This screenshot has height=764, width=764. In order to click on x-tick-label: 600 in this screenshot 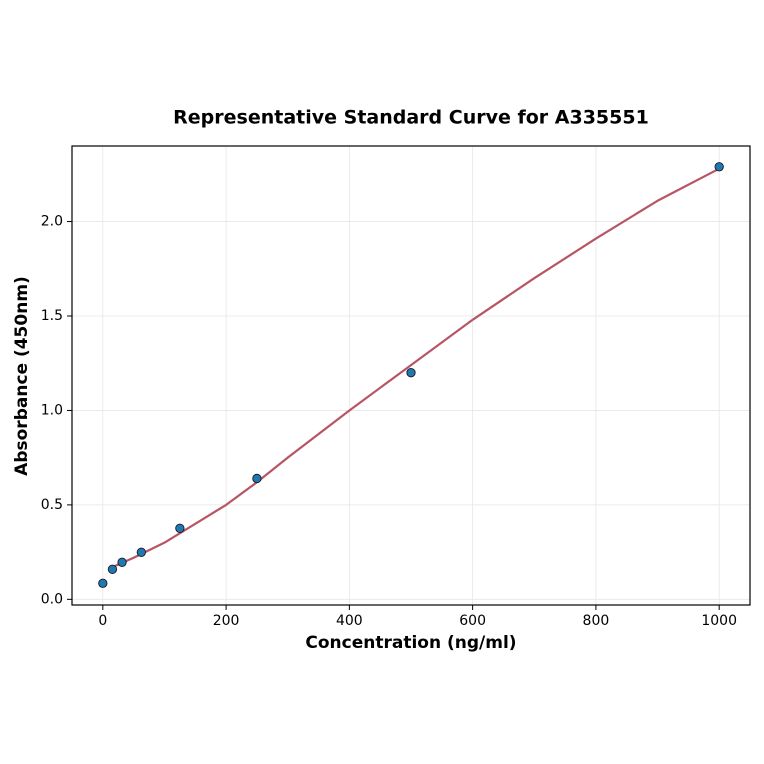, I will do `click(472, 621)`.